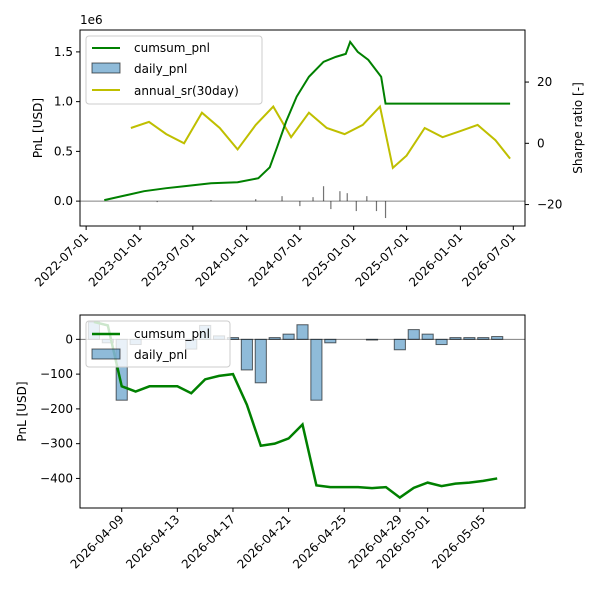 The height and width of the screenshot is (600, 600). I want to click on x-tick-label: 2023-01-01, so click(115, 259).